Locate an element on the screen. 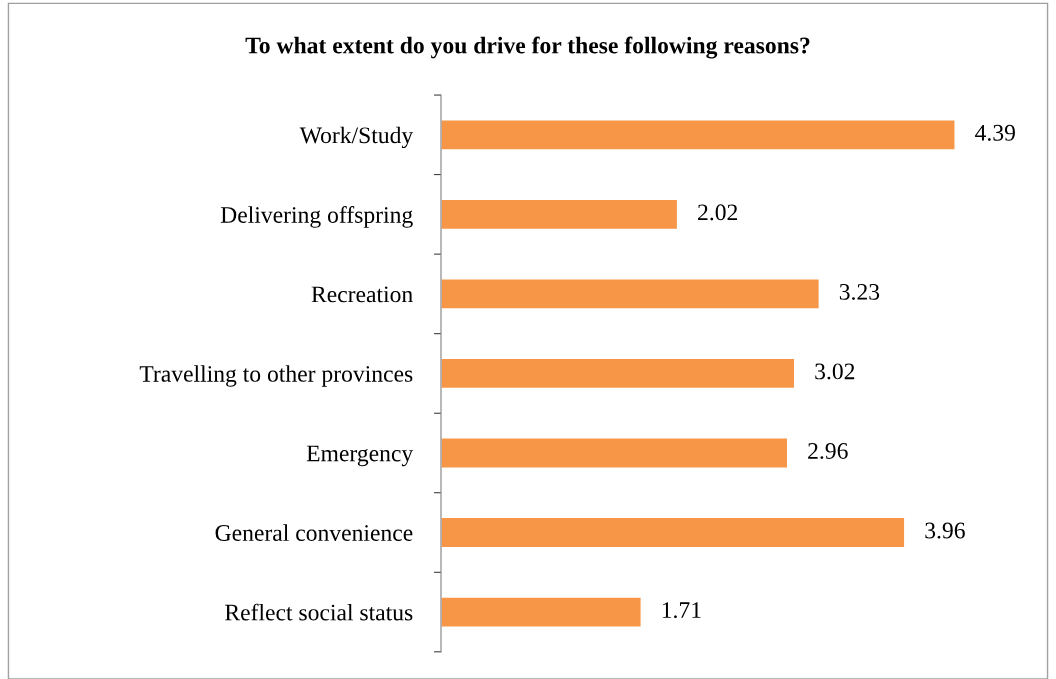  y-tick-label: Recreation is located at coordinates (362, 294).